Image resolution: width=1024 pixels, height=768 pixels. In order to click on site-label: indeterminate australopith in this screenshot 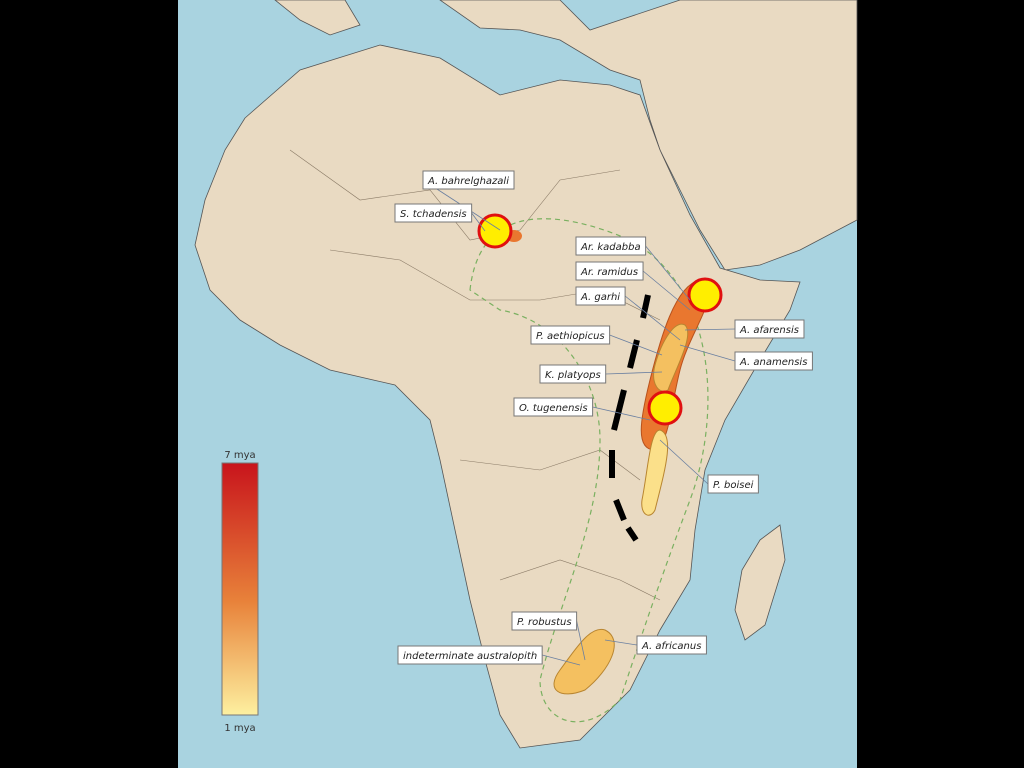, I will do `click(470, 656)`.